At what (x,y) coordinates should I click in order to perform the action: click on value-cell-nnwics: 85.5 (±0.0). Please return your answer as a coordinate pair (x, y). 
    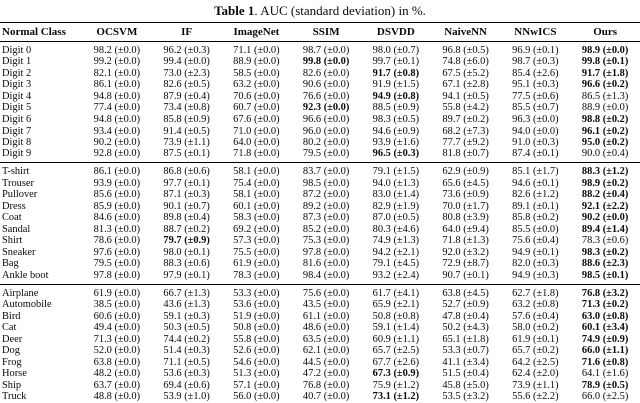
    Looking at the image, I should click on (535, 229).